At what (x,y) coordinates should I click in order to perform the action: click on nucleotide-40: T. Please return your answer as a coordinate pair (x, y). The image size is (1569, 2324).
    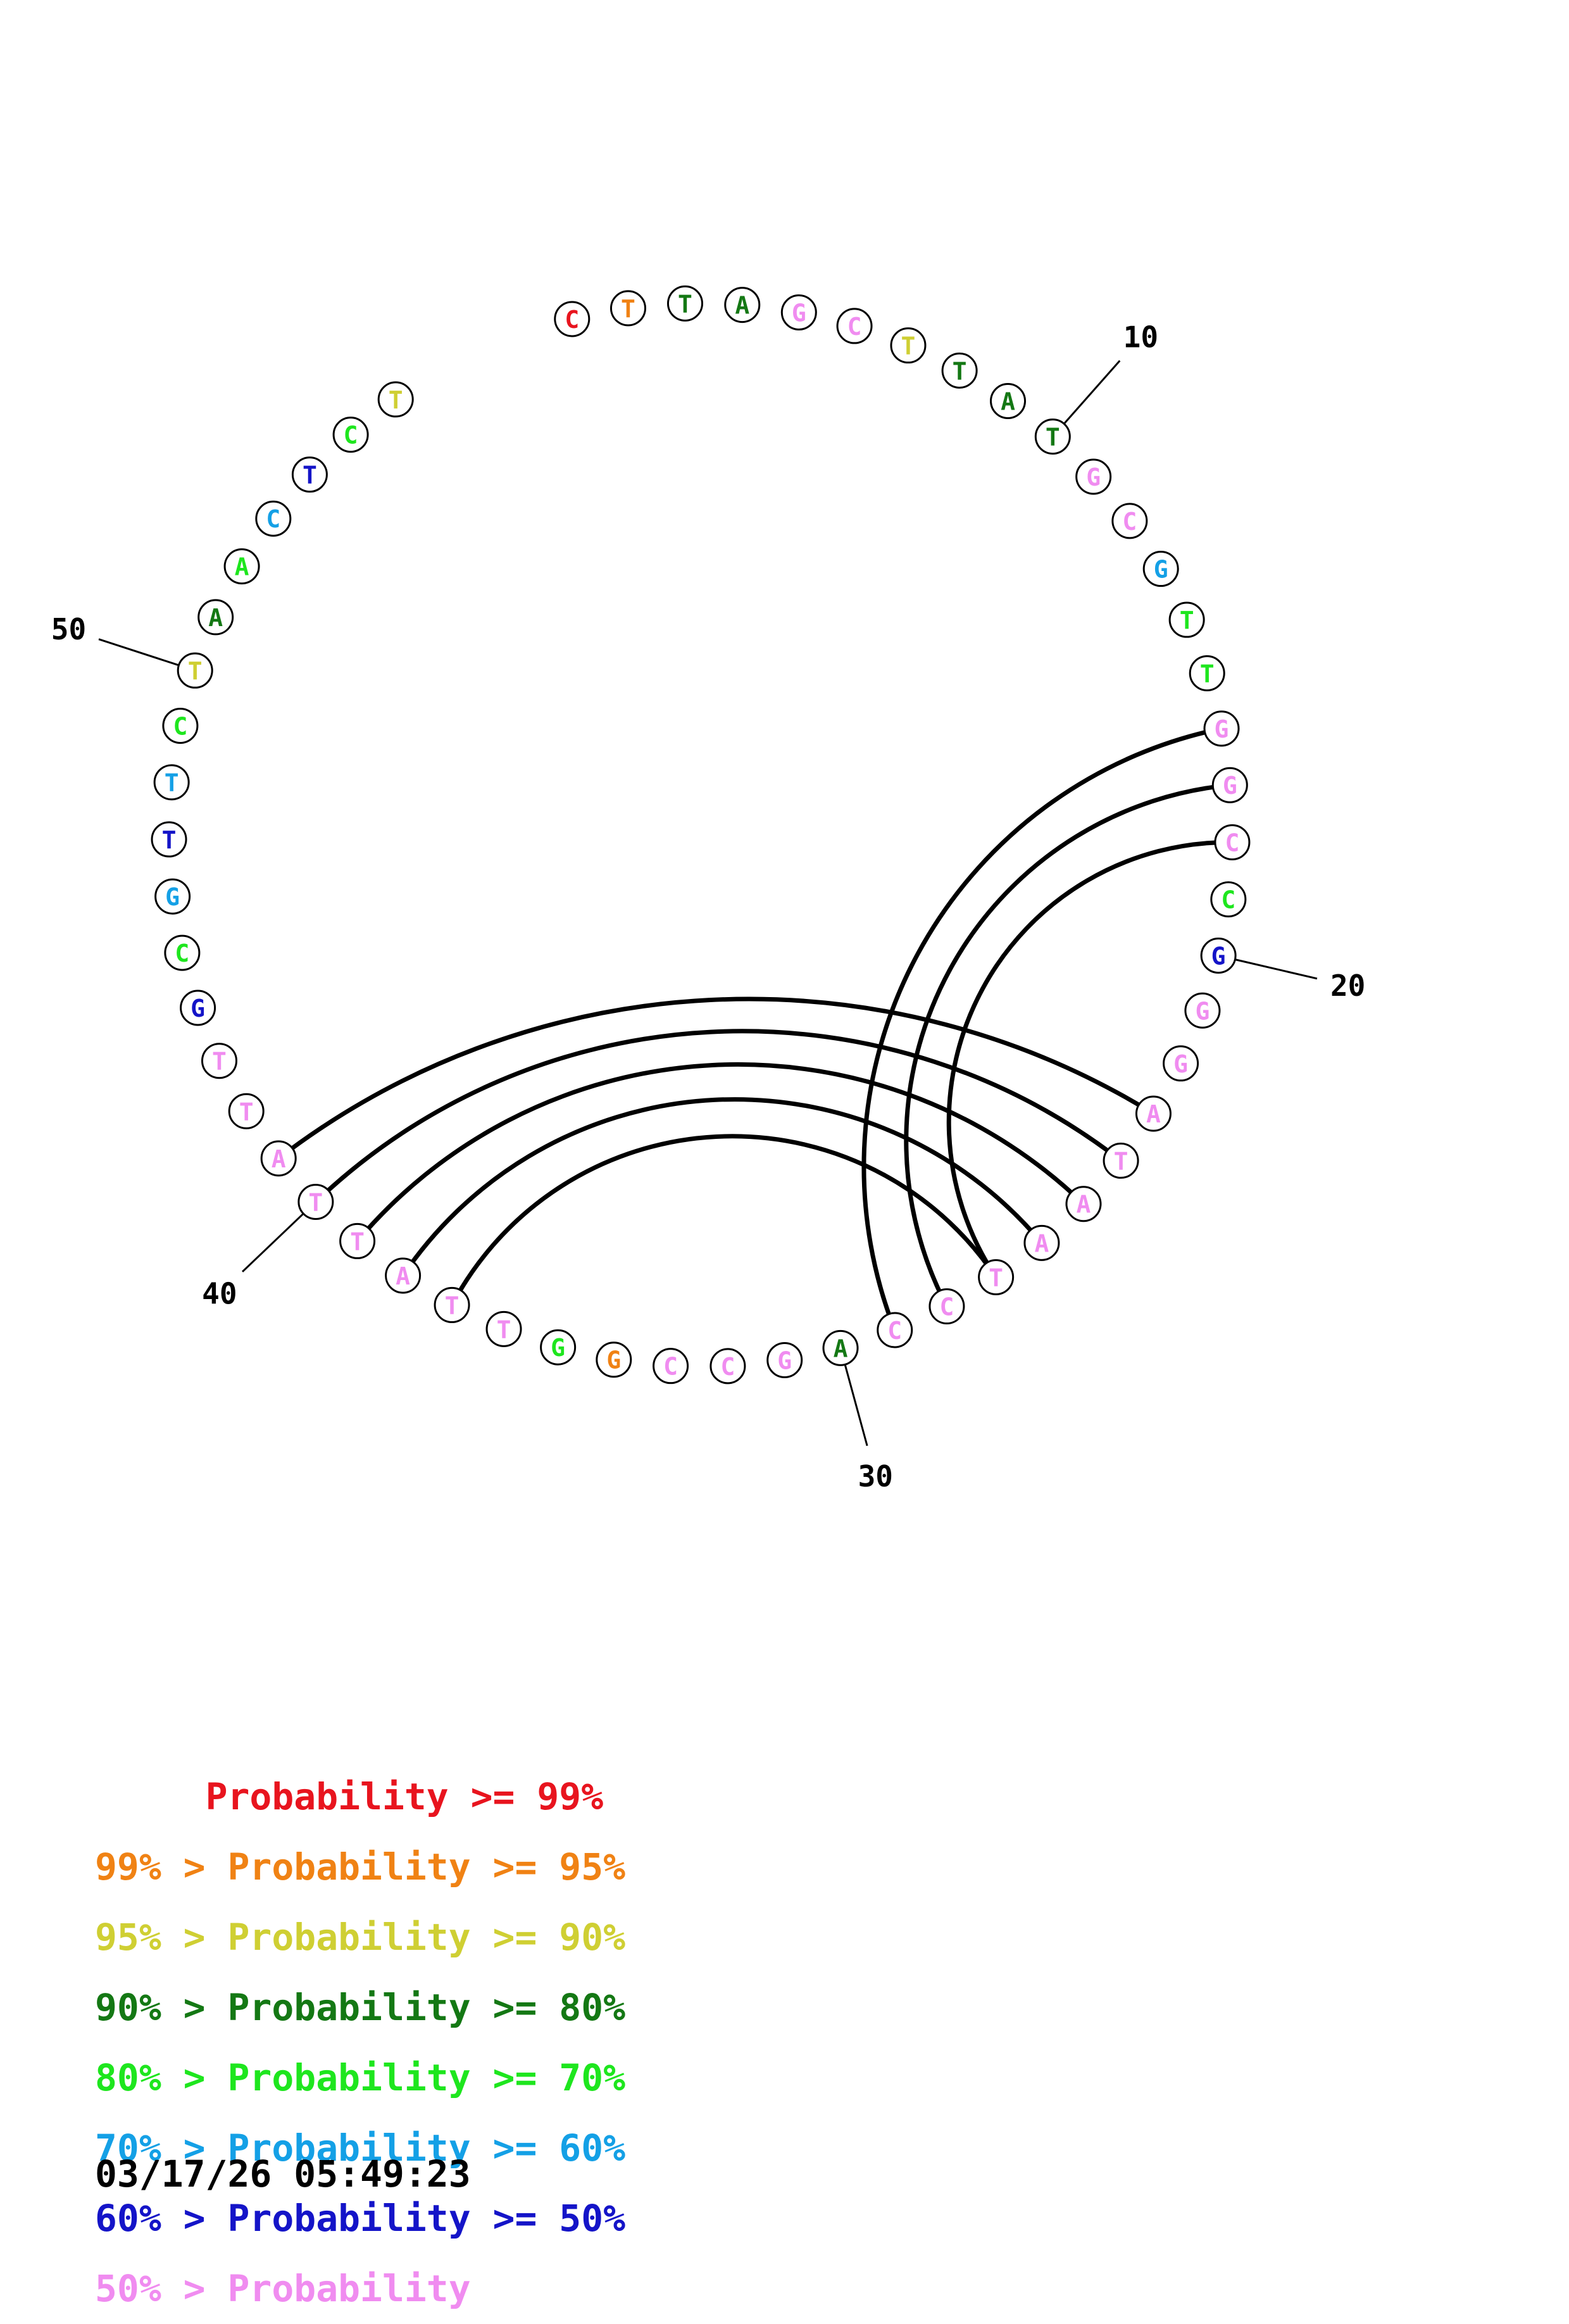
    Looking at the image, I should click on (315, 1201).